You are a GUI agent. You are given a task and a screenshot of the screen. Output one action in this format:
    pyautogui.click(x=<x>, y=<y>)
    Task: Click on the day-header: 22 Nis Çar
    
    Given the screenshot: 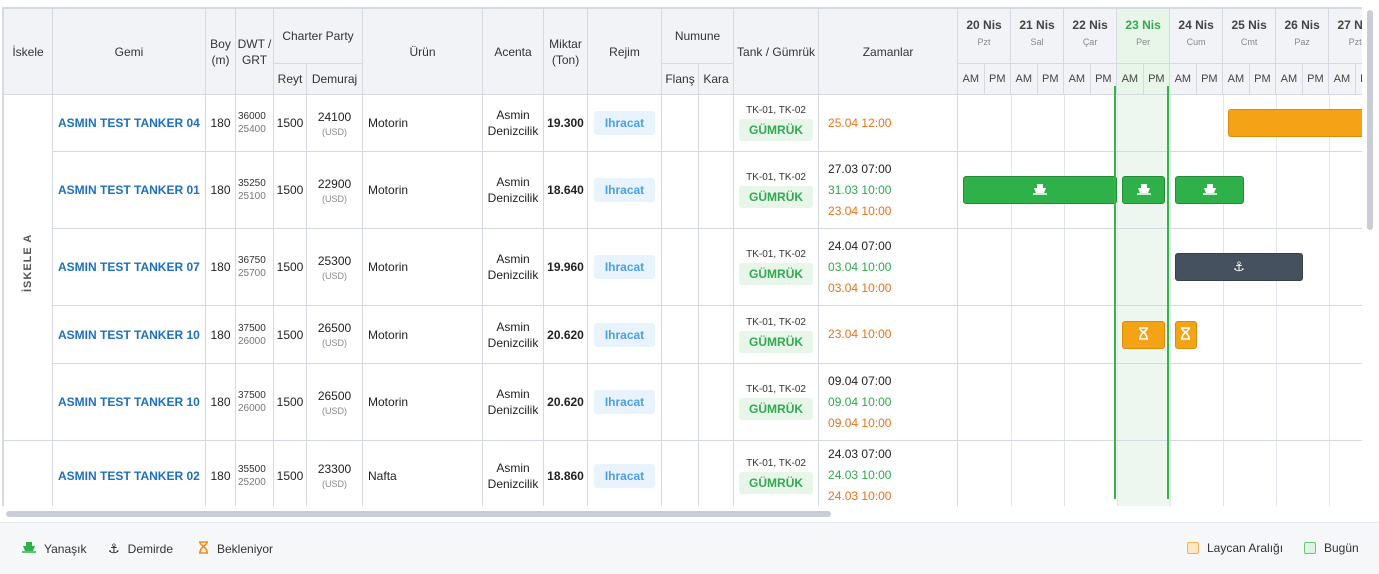 What is the action you would take?
    pyautogui.click(x=1090, y=36)
    